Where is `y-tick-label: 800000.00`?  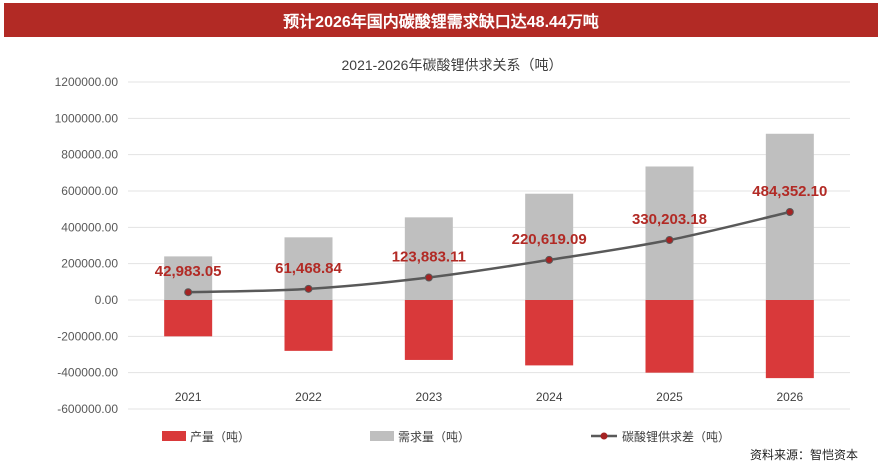
y-tick-label: 800000.00 is located at coordinates (89, 155).